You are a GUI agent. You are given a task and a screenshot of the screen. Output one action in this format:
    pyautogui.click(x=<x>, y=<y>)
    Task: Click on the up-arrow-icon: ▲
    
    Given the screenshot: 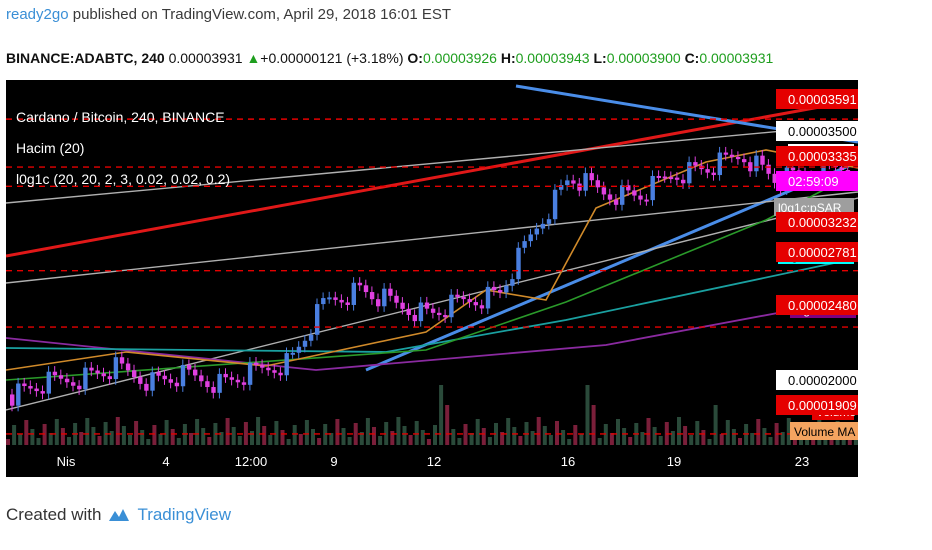 What is the action you would take?
    pyautogui.click(x=253, y=58)
    